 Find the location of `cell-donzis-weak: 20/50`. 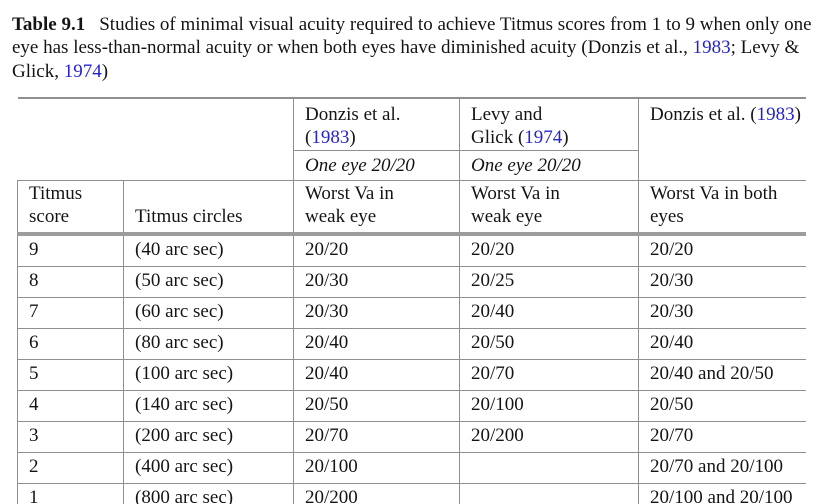

cell-donzis-weak: 20/50 is located at coordinates (376, 406).